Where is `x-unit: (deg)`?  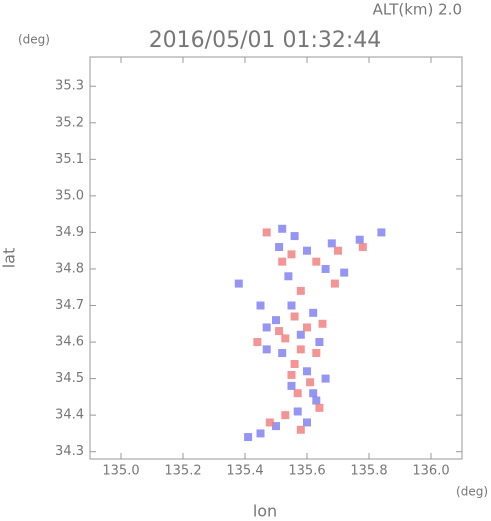 x-unit: (deg) is located at coordinates (472, 492).